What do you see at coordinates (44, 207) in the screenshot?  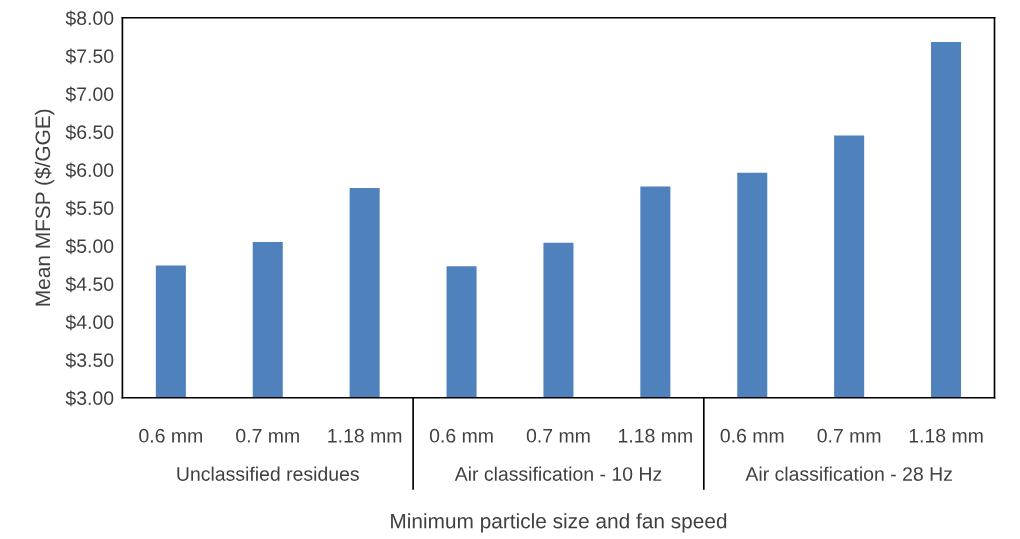 I see `y-axis-title: Mean MFSP ($/GGE)` at bounding box center [44, 207].